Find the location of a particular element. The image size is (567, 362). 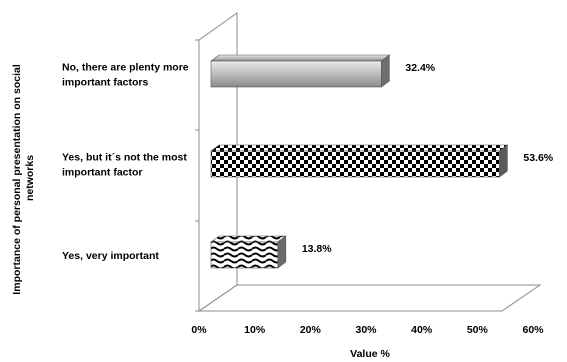

bar: 13.8% is located at coordinates (271, 252).